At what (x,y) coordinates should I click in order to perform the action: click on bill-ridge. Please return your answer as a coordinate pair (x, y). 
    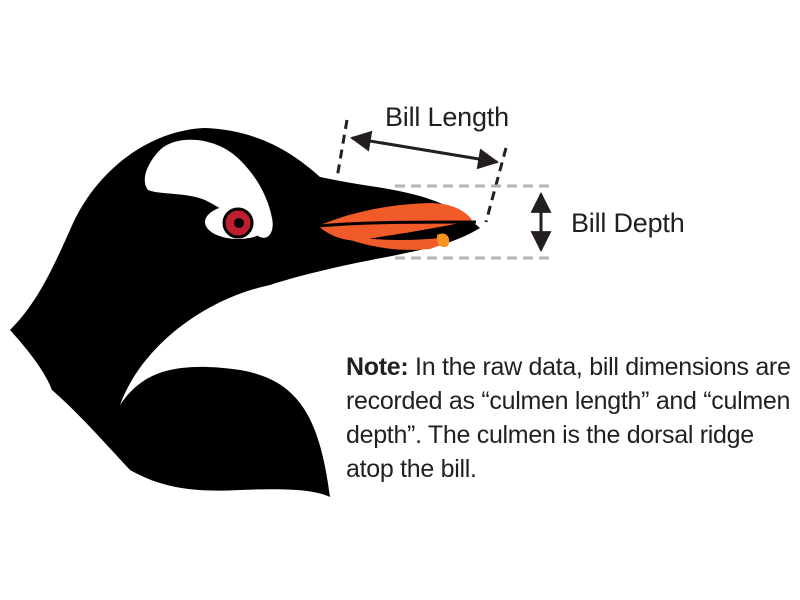
    Looking at the image, I should click on (397, 224).